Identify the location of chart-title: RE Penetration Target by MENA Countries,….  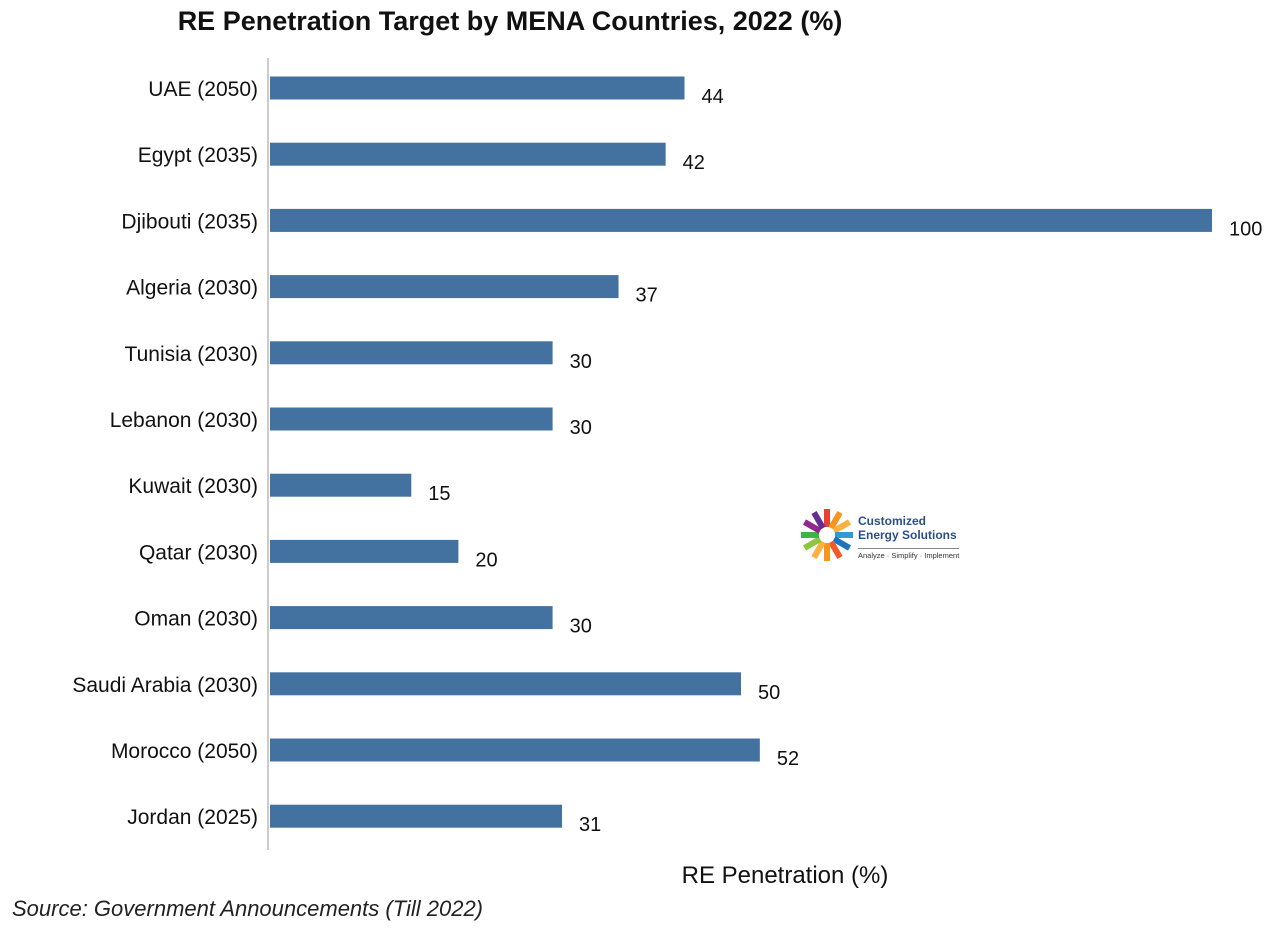
(510, 21).